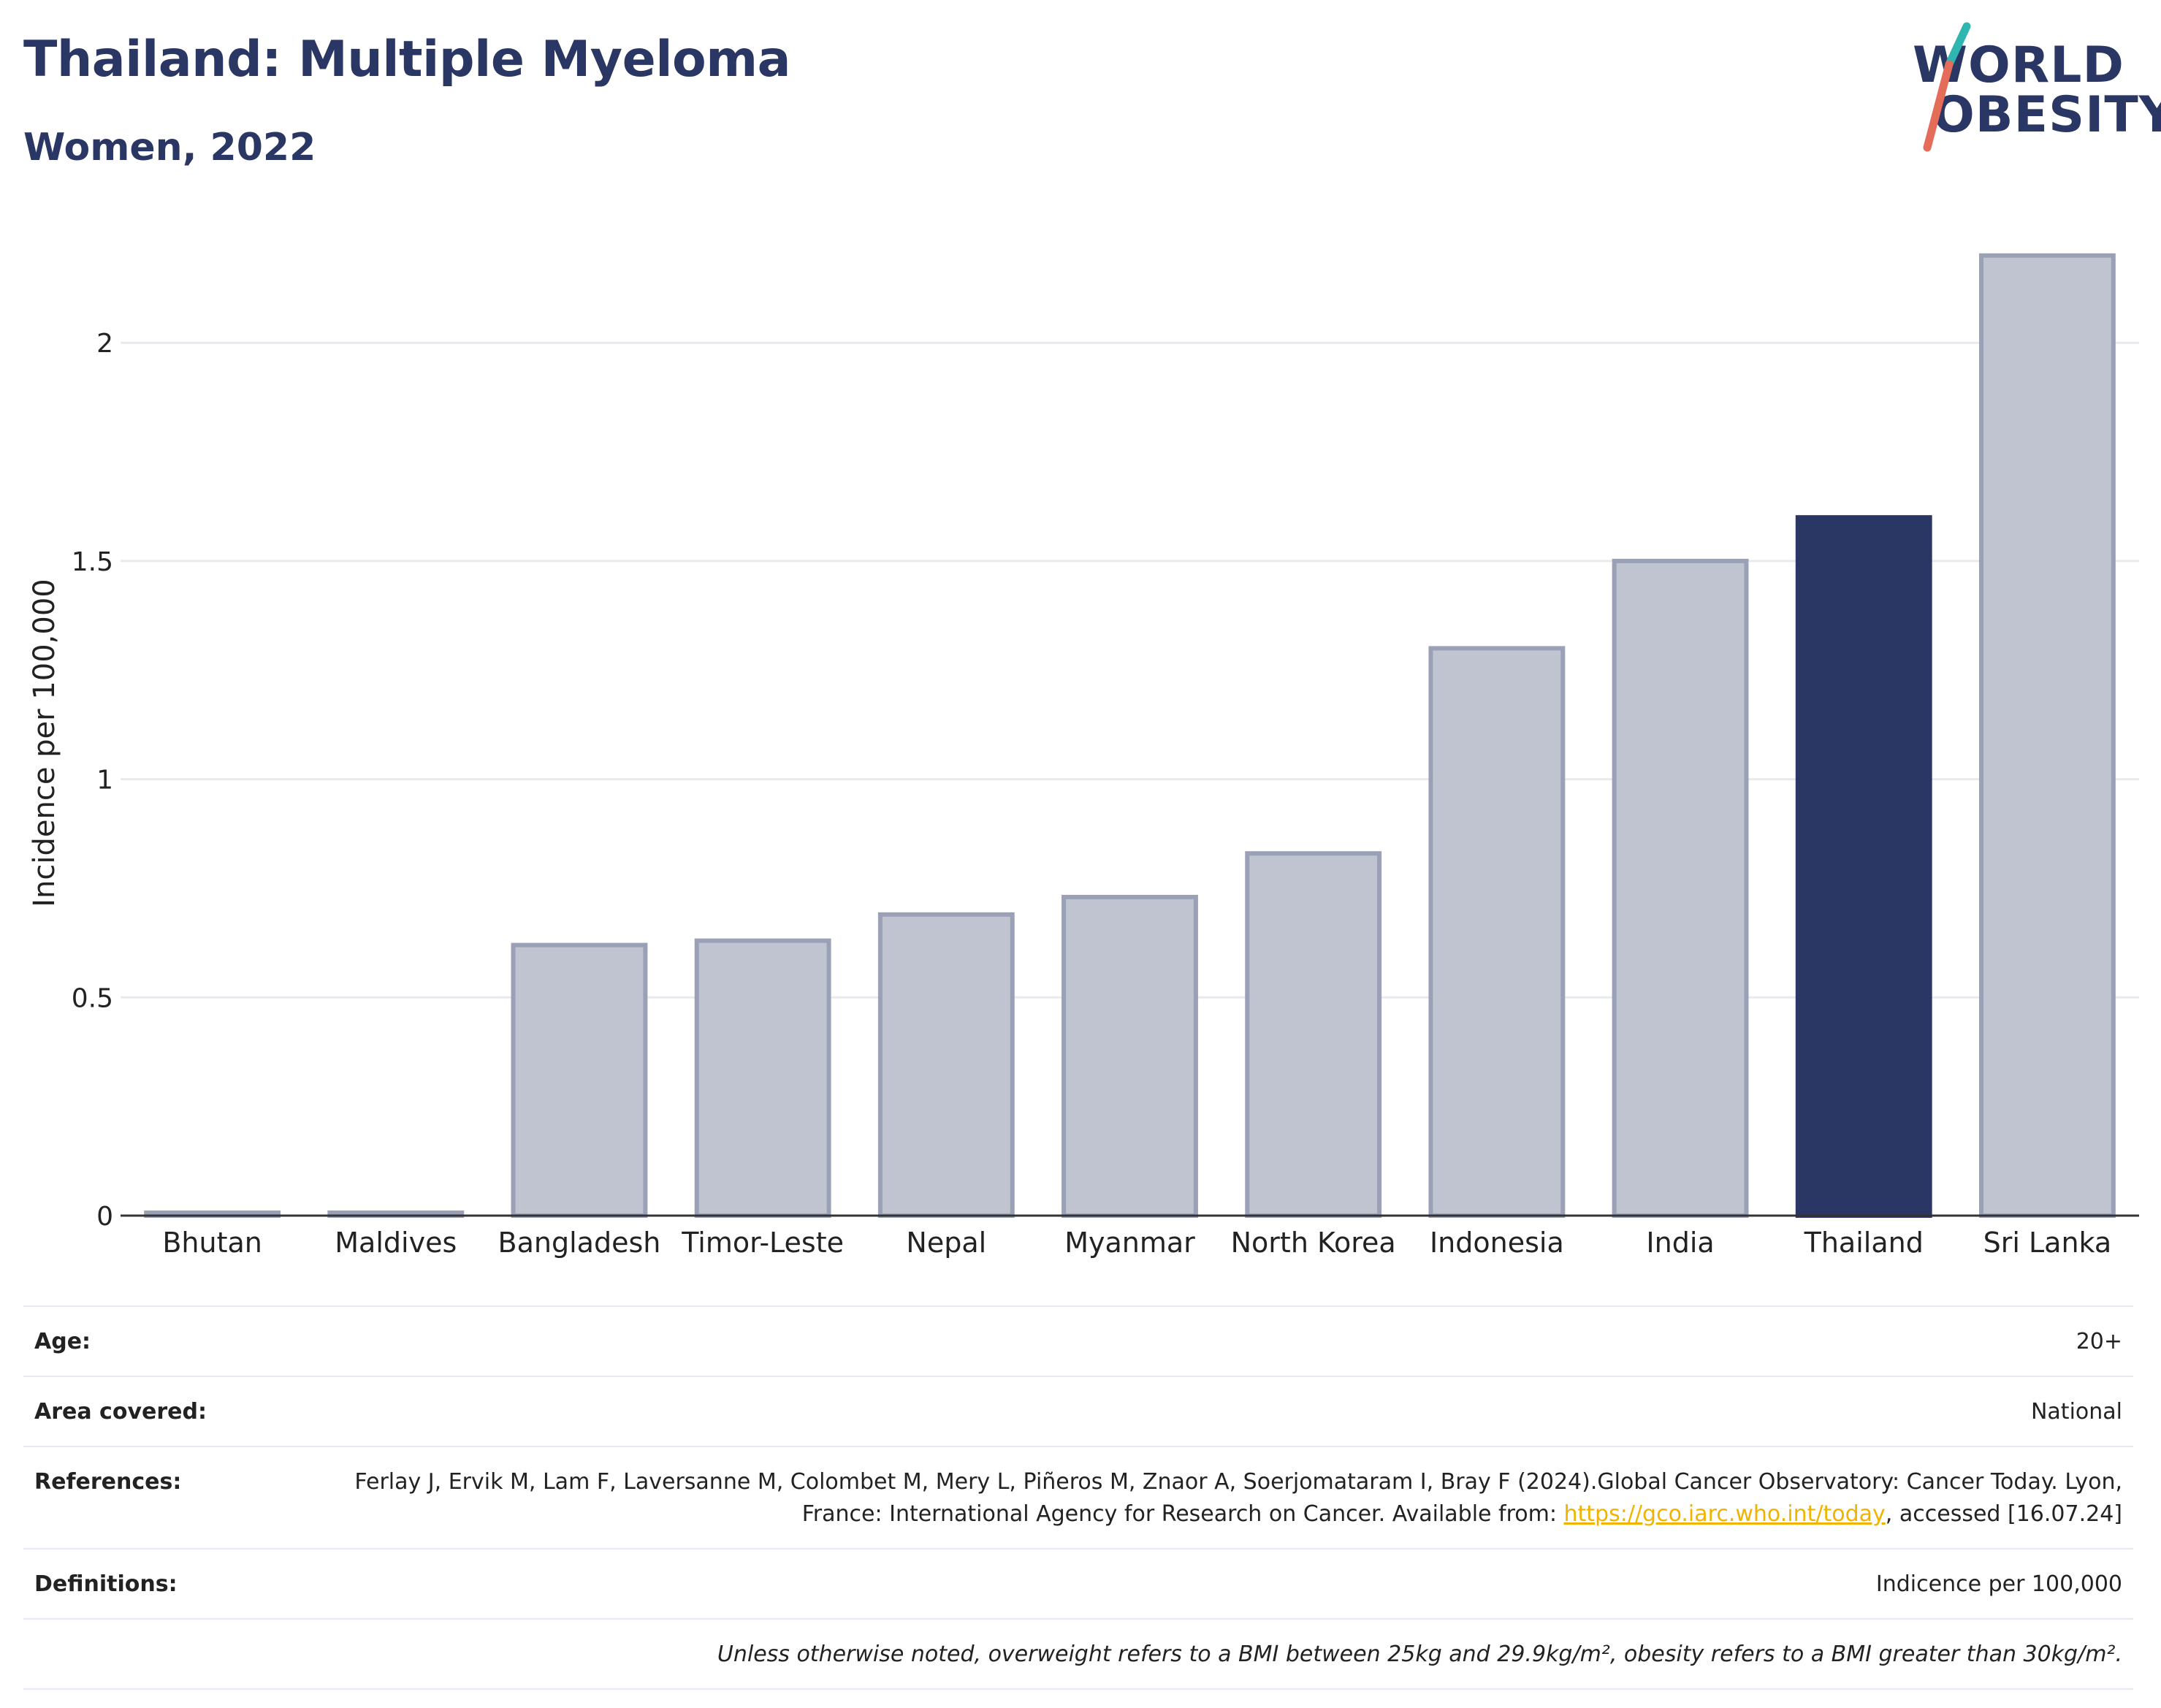 The width and height of the screenshot is (2161, 1708). Describe the element at coordinates (1129, 1243) in the screenshot. I see `x-tick-label: Myanmar` at that location.